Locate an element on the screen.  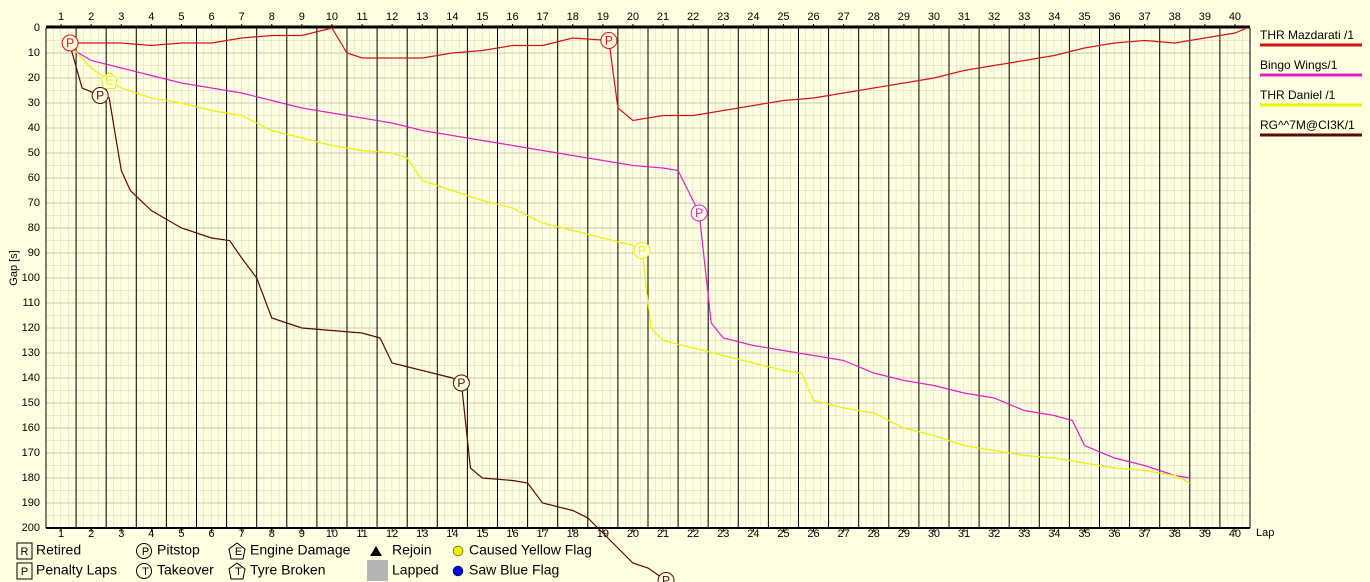
x-tick-label: 8 is located at coordinates (272, 534).